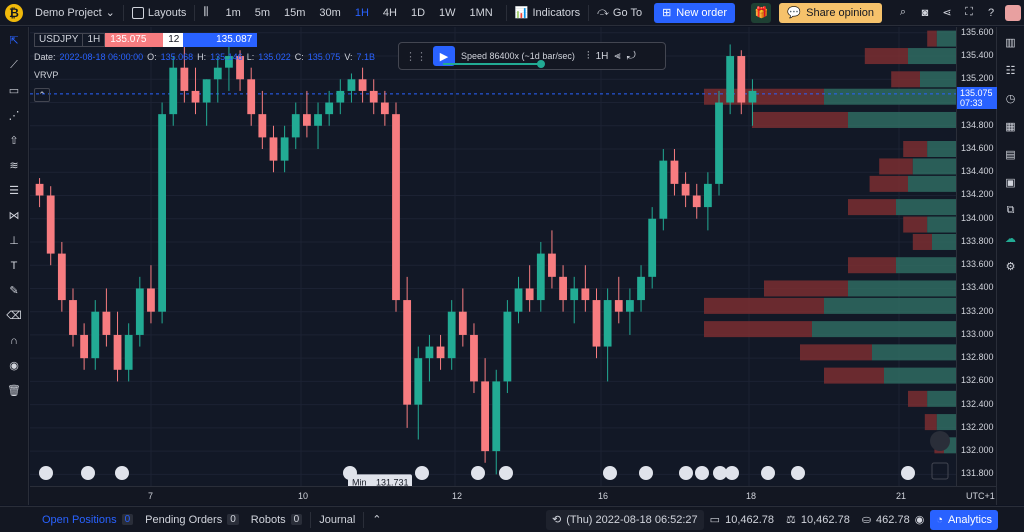  What do you see at coordinates (830, 12) in the screenshot?
I see `share-opinion-button: 💬 Share opinion` at bounding box center [830, 12].